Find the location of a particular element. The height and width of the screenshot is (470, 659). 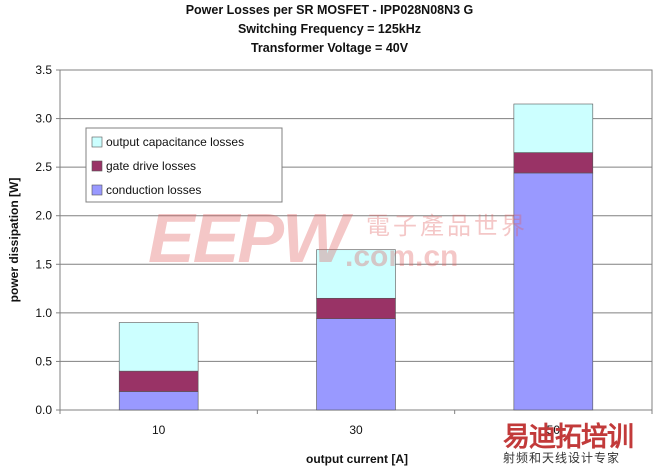

x-axis-ticks: 10 30 50 is located at coordinates (356, 423).